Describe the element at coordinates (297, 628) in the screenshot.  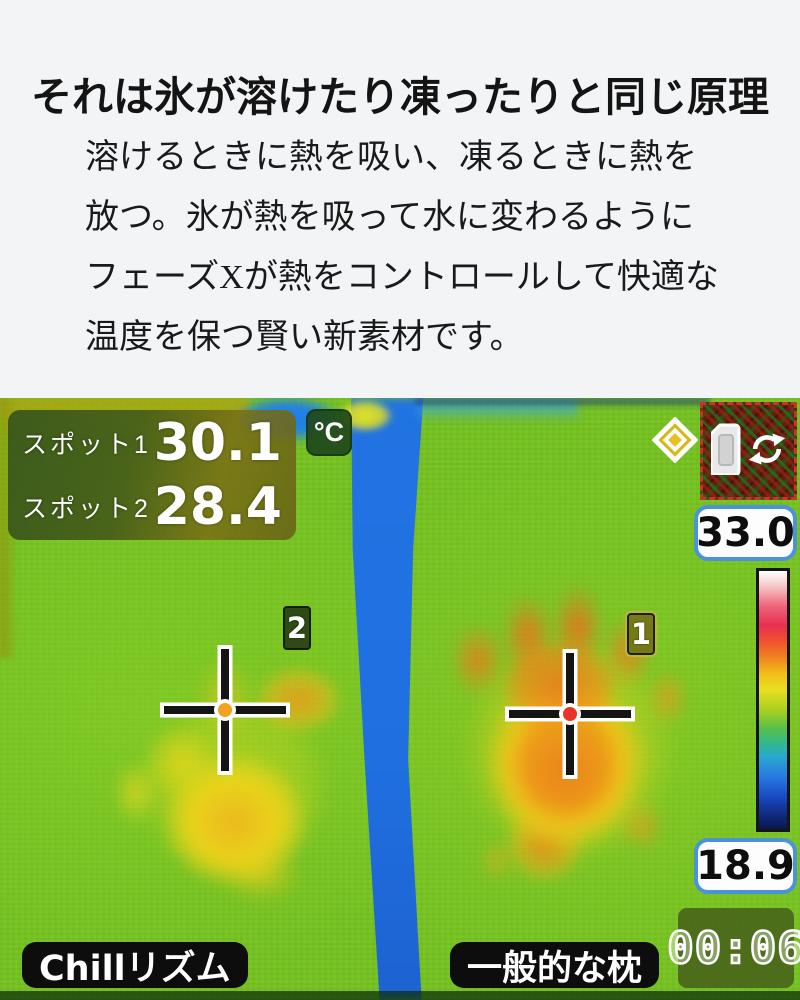
I see `spot-marker-2: 2` at that location.